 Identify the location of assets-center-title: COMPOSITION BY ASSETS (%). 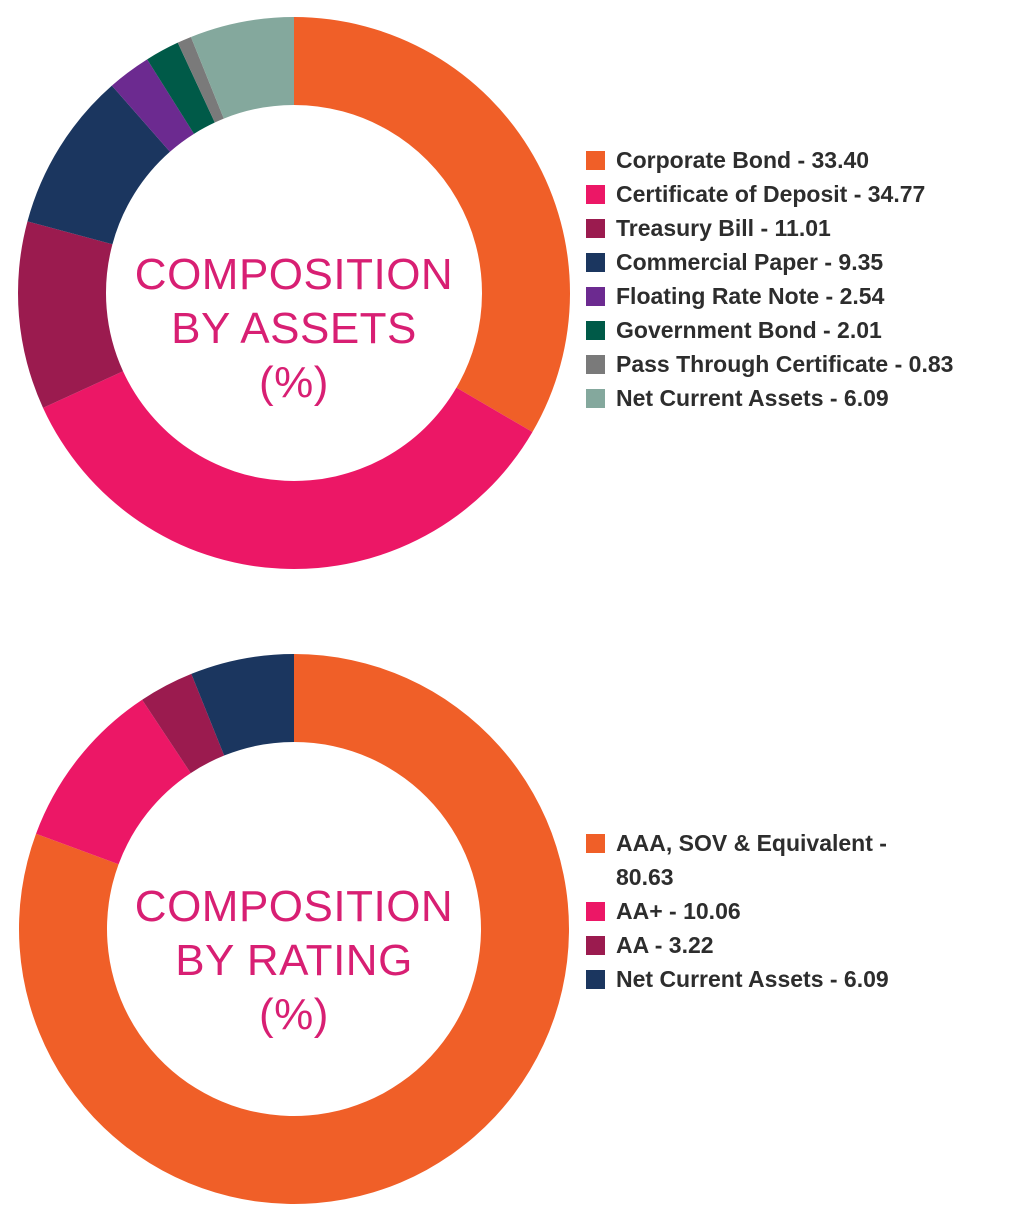
(294, 329).